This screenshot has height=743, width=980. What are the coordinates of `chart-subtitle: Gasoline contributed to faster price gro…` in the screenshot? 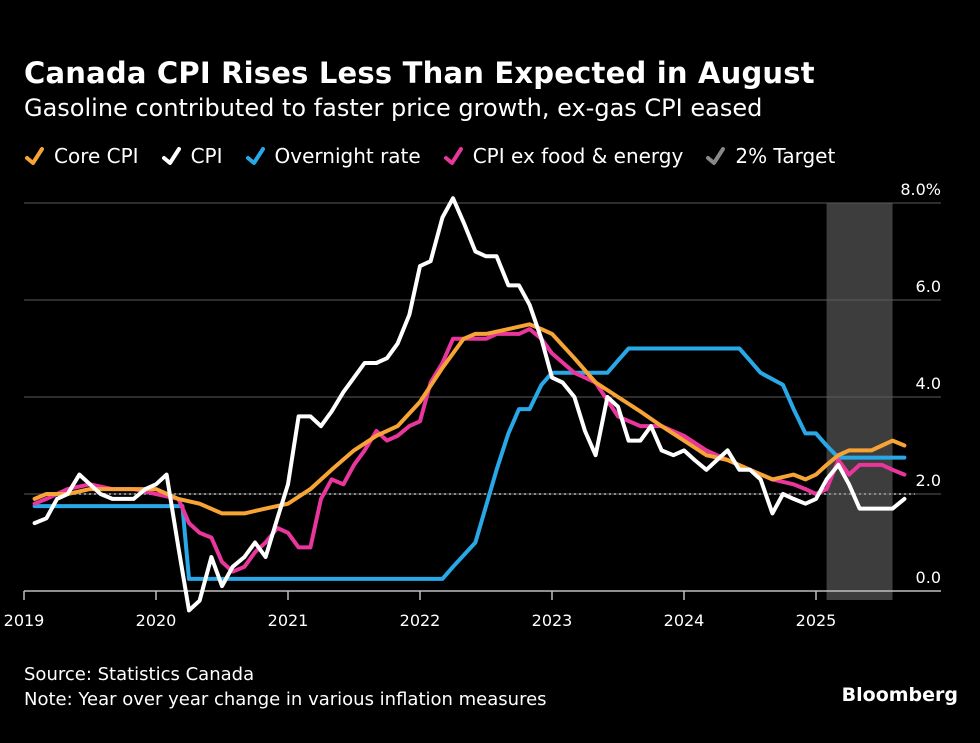 It's located at (393, 108).